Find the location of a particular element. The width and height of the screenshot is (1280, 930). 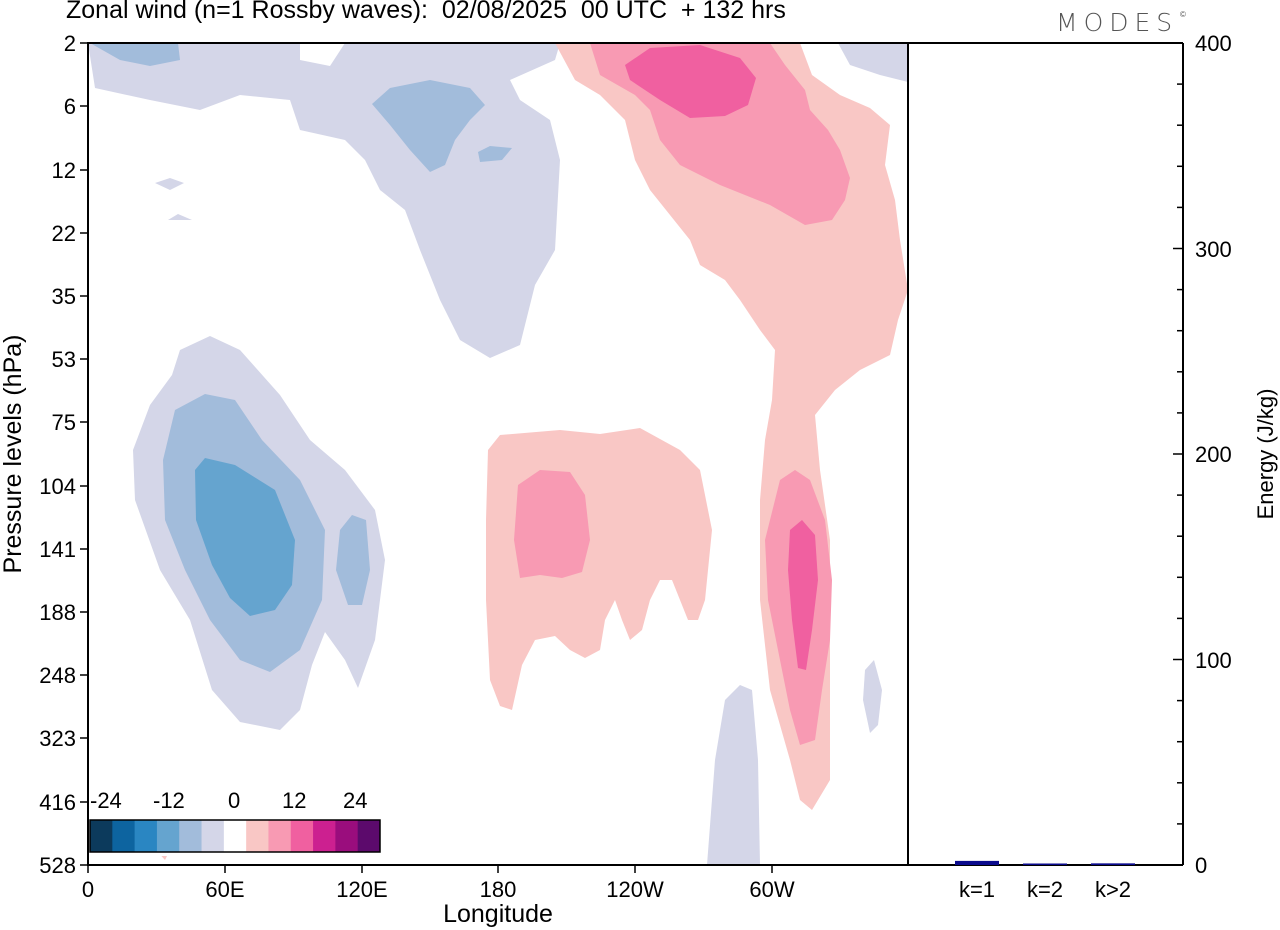

y-tick-label: 12 is located at coordinates (64, 170).